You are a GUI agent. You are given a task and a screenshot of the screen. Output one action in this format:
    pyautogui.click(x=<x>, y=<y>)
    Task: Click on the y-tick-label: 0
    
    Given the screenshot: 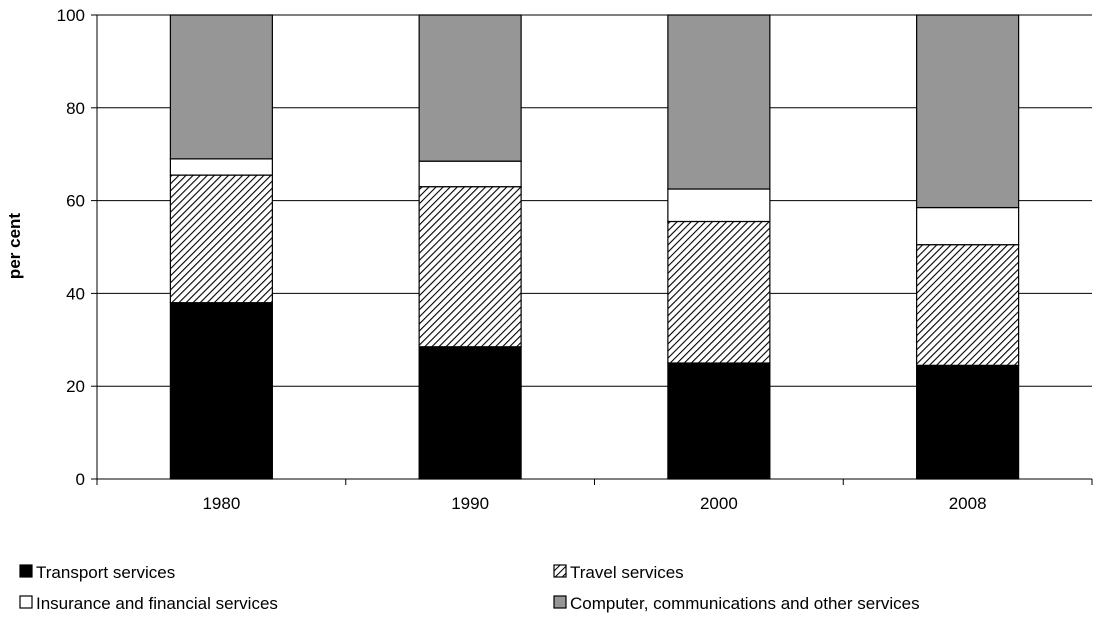 What is the action you would take?
    pyautogui.click(x=80, y=479)
    